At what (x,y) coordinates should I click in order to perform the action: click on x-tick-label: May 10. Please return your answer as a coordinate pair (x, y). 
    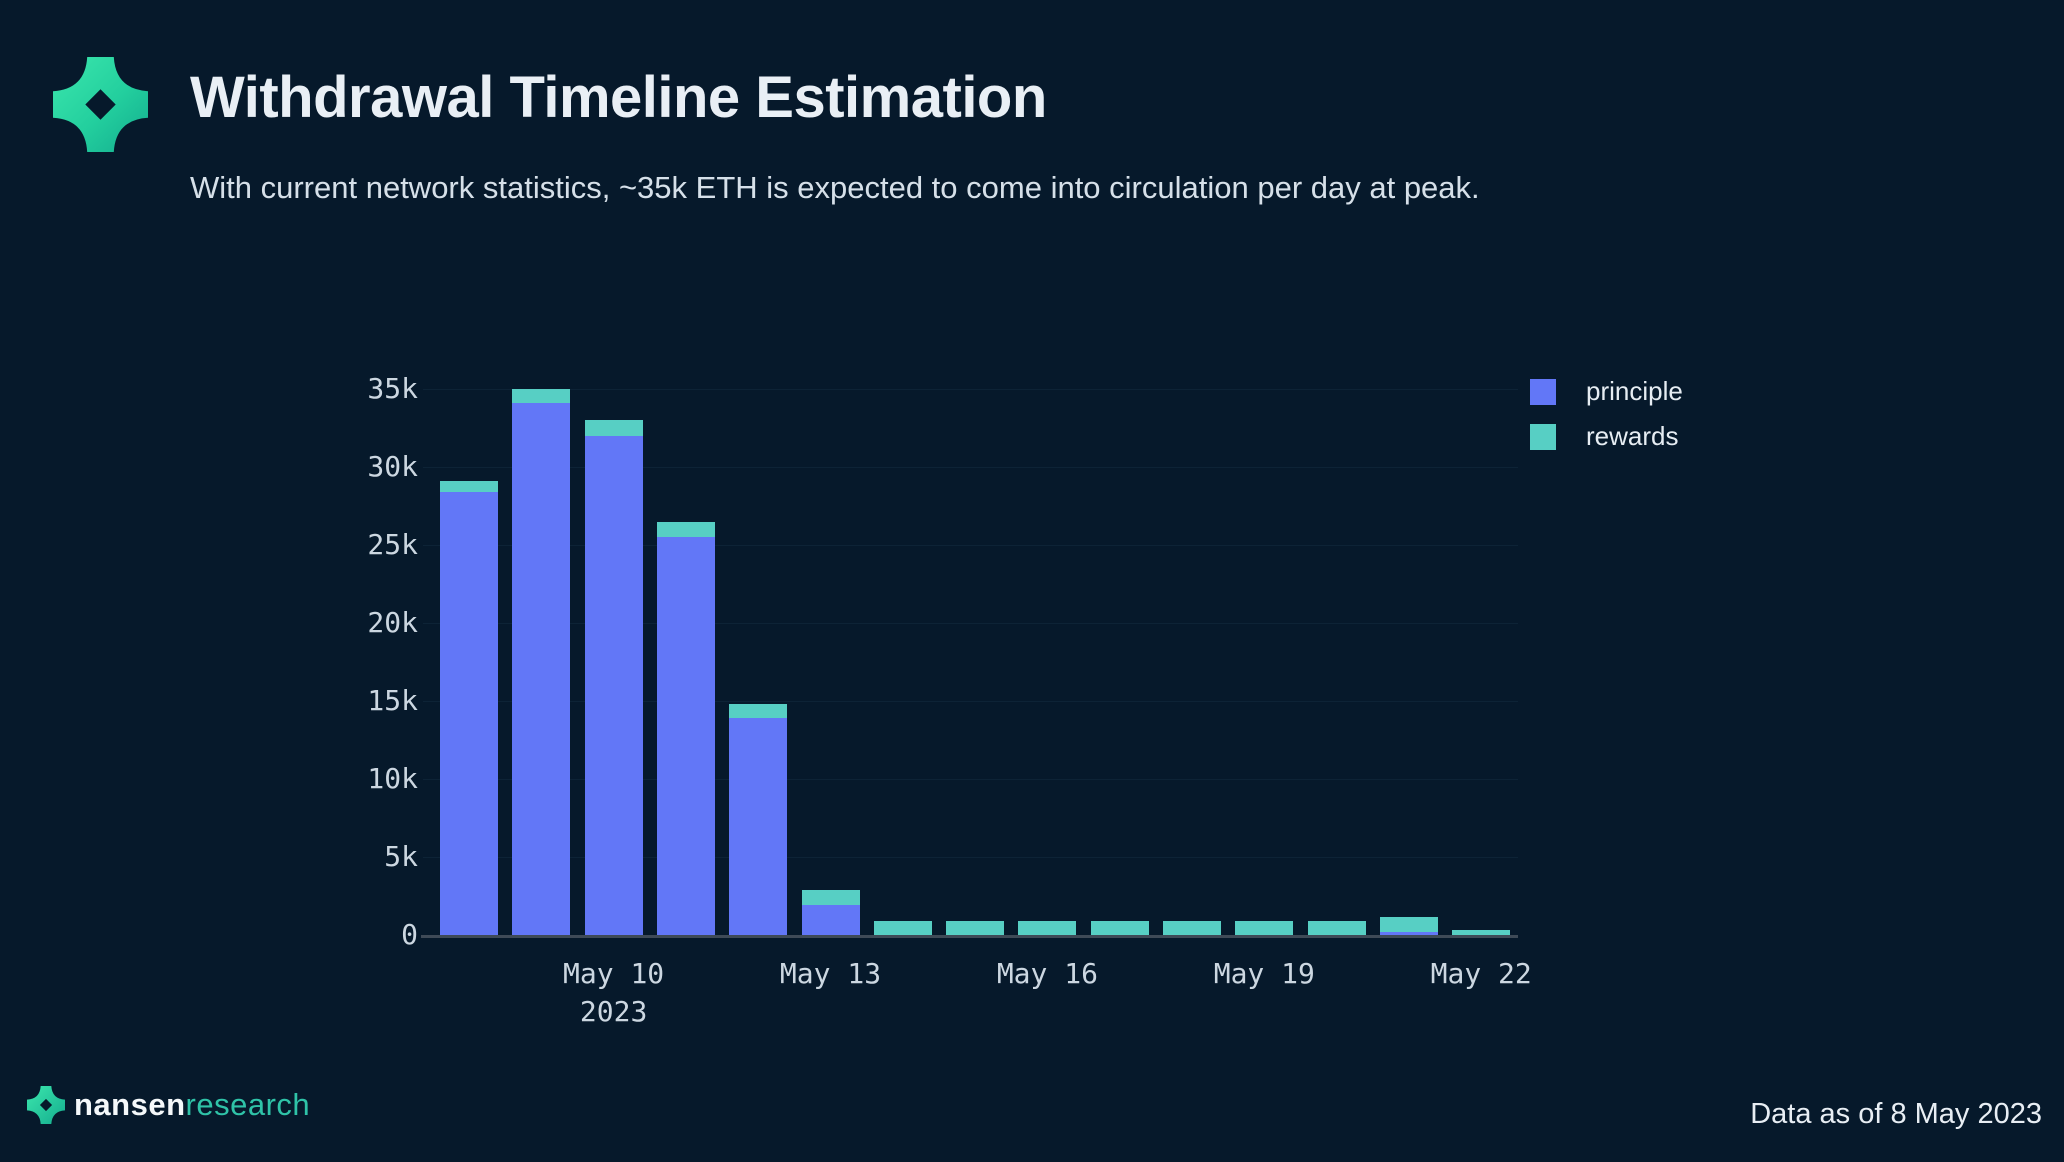
    Looking at the image, I should click on (614, 973).